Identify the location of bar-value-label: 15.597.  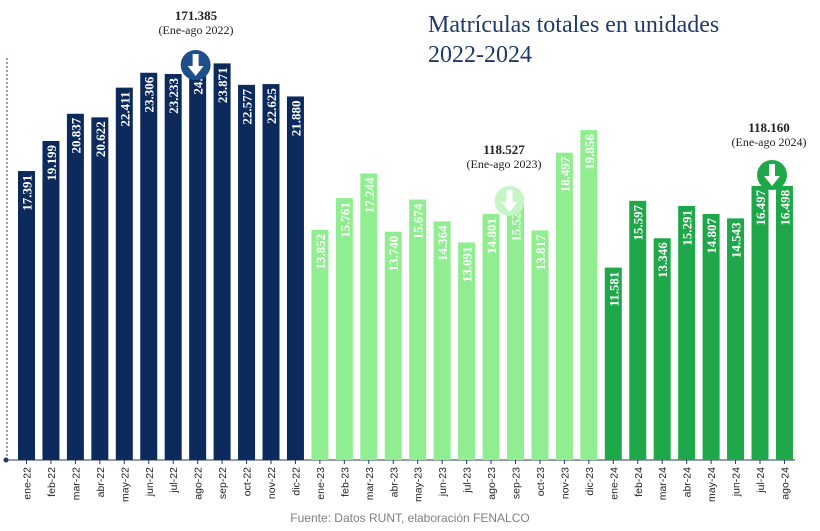
(638, 222).